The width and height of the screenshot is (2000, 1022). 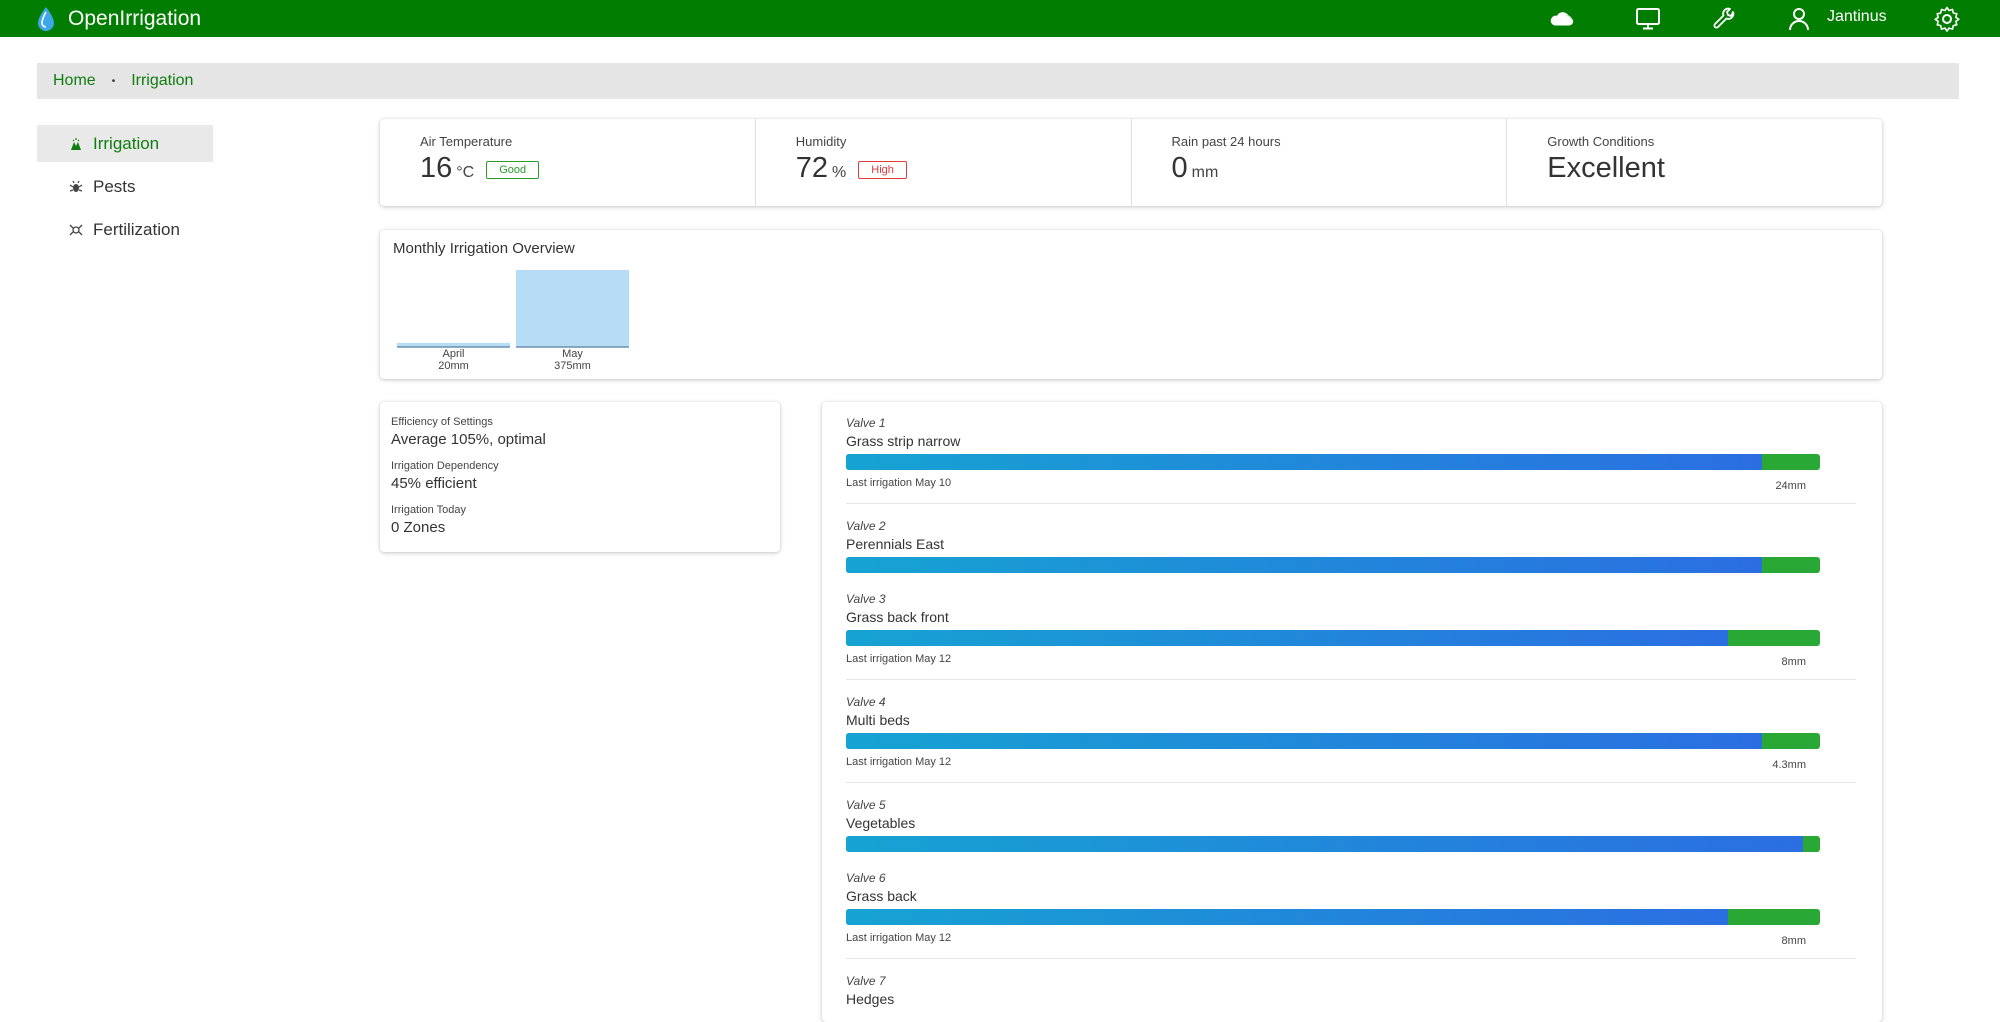 I want to click on stat-label: Growth Conditions, so click(x=1601, y=141).